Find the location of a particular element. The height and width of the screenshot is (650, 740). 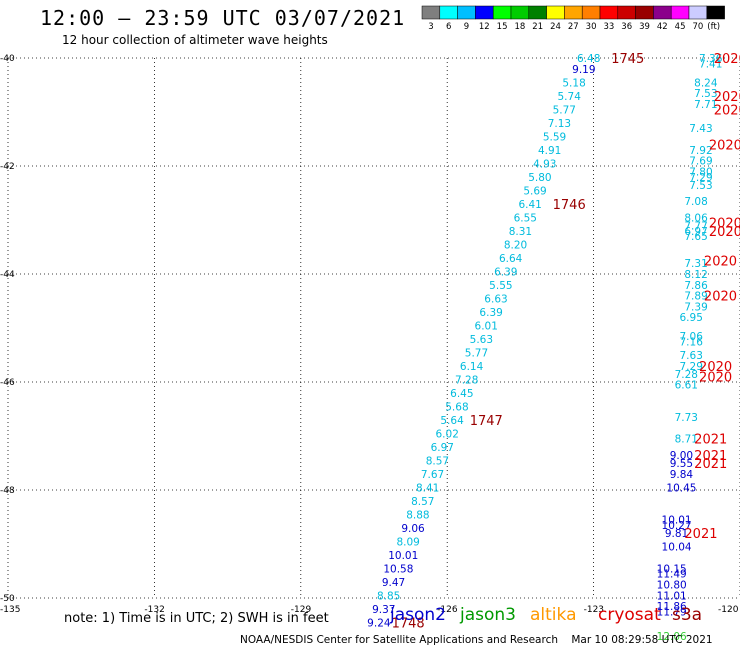

wave-height-point: 7.43 is located at coordinates (700, 129).